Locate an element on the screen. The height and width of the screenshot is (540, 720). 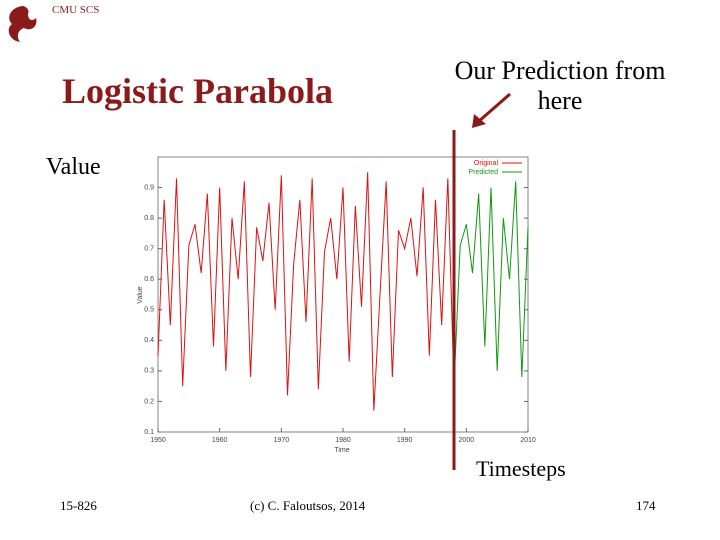
x-tick-label: 1990 is located at coordinates (405, 440).